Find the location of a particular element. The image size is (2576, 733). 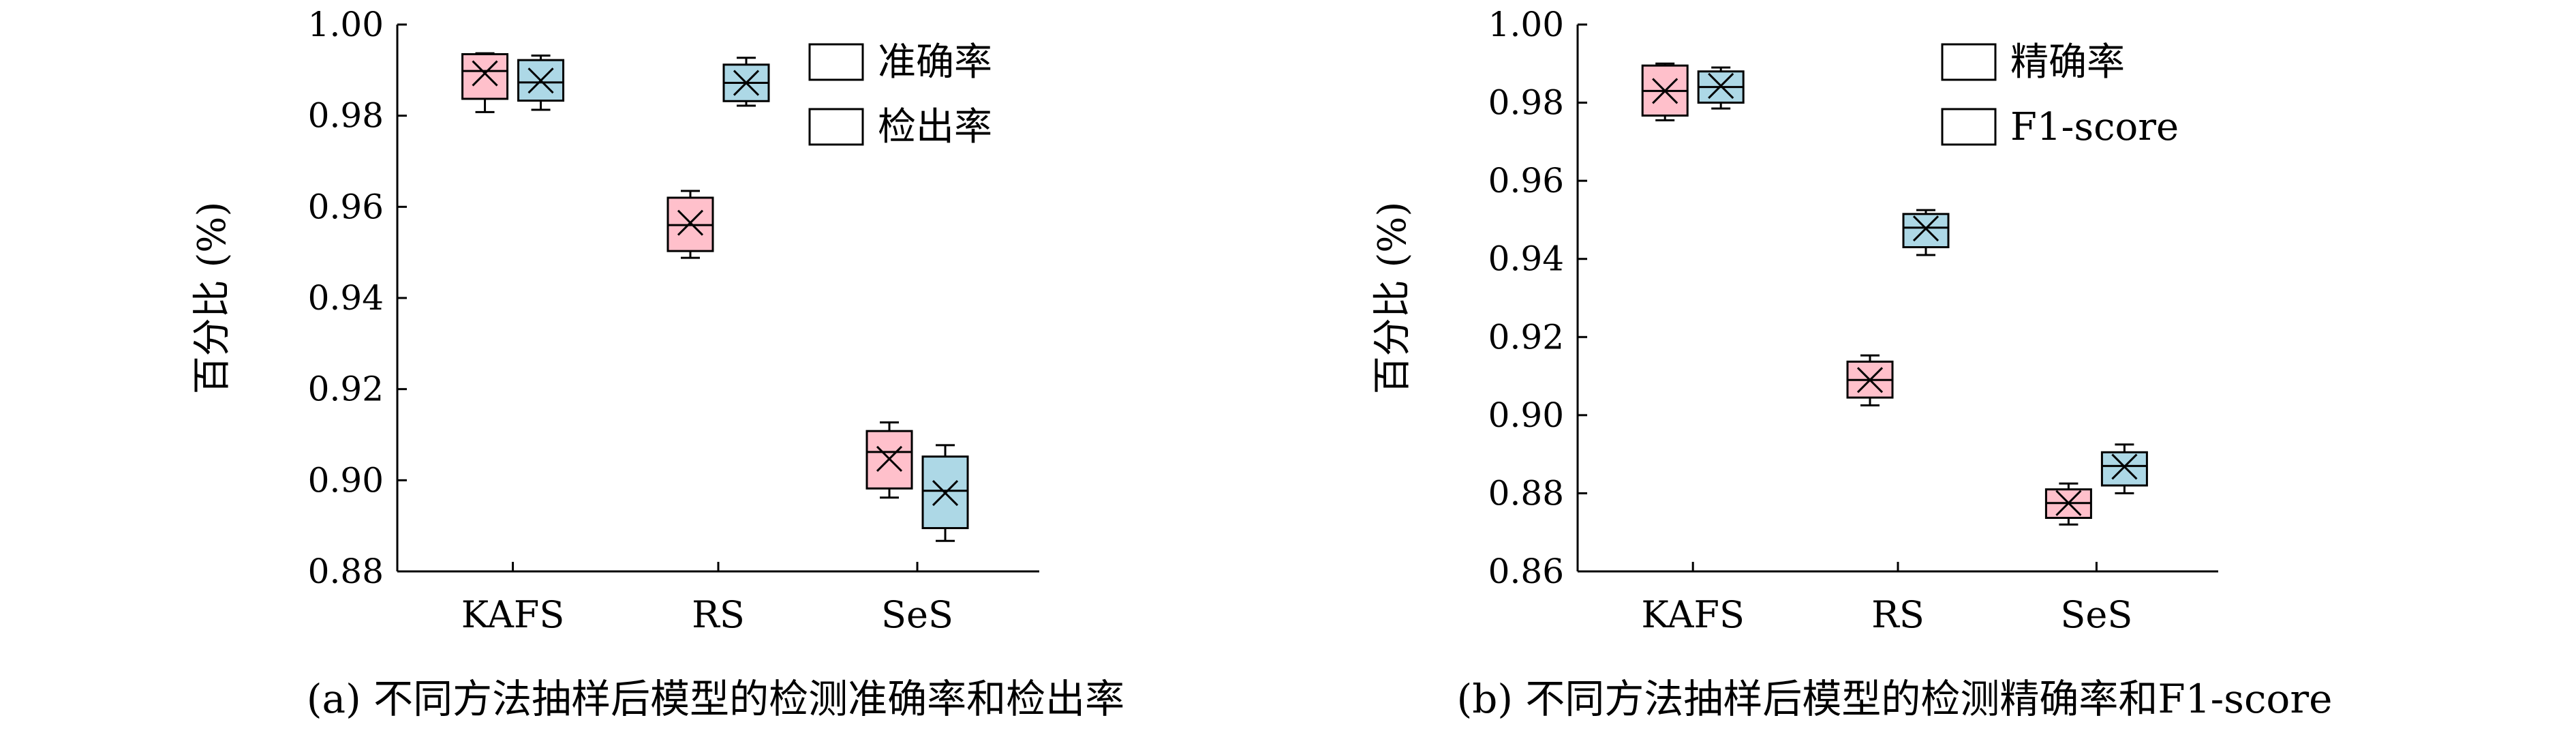

box-F1-score-KAFS is located at coordinates (1721, 88).